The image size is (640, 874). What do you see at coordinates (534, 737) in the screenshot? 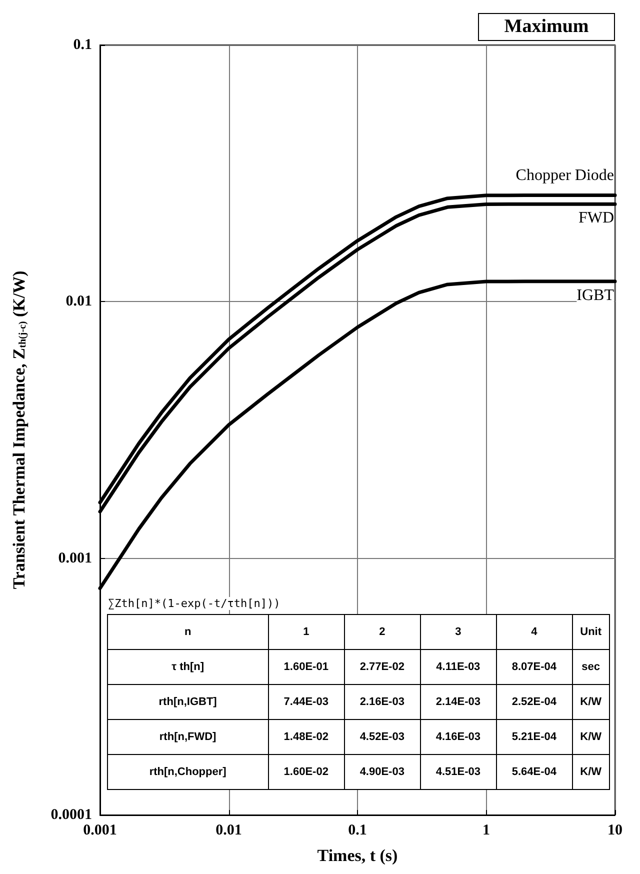
I see `annotation: 5.21E-04` at bounding box center [534, 737].